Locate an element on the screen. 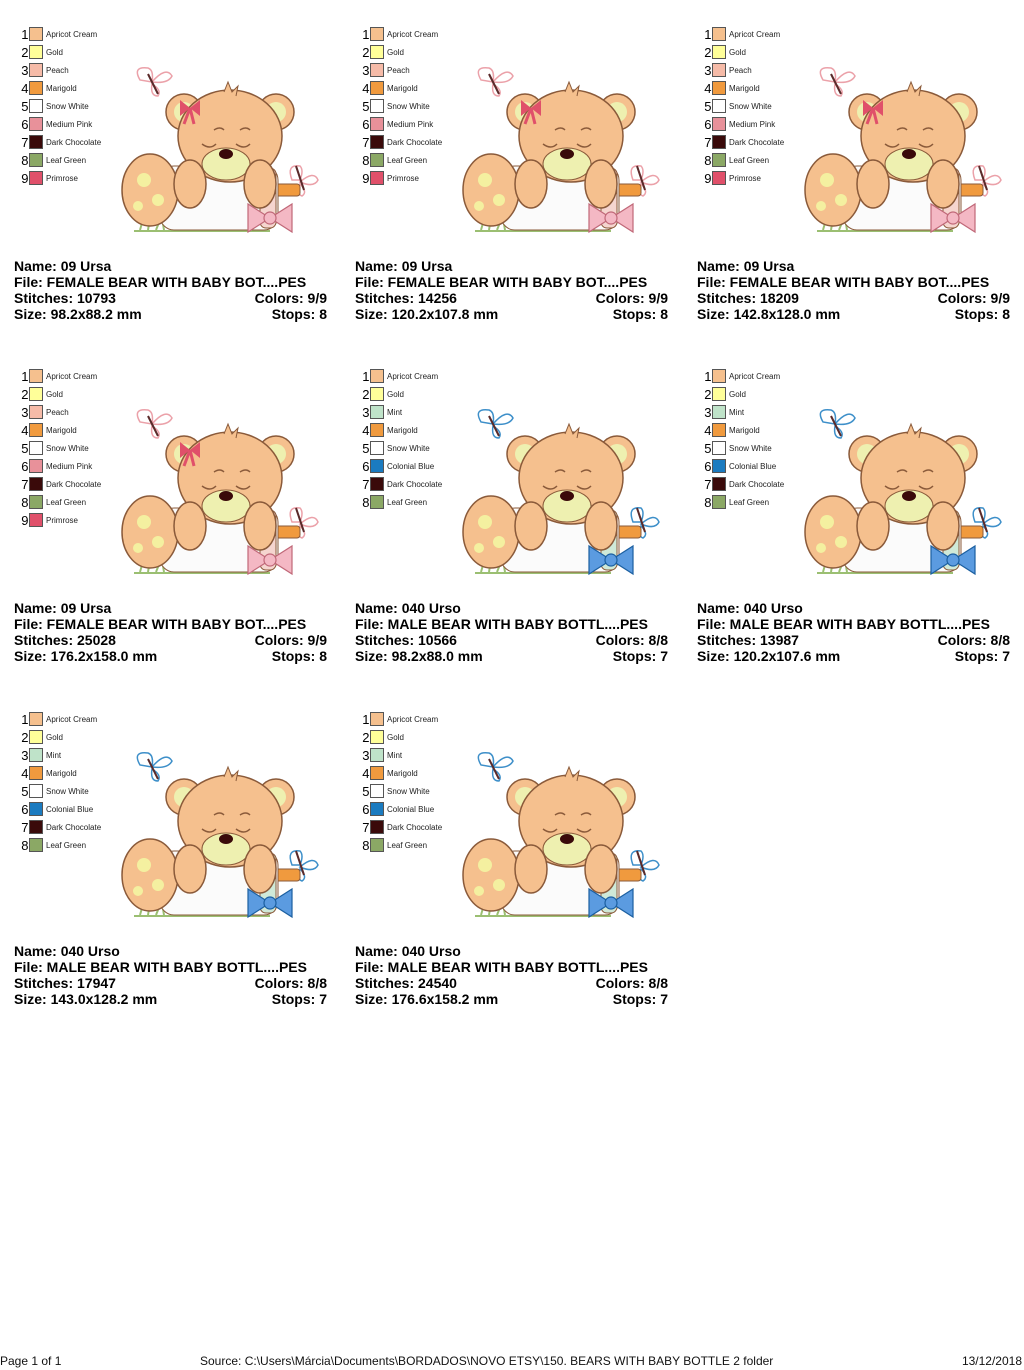  design-stitches: Stitches: 24540 is located at coordinates (406, 983).